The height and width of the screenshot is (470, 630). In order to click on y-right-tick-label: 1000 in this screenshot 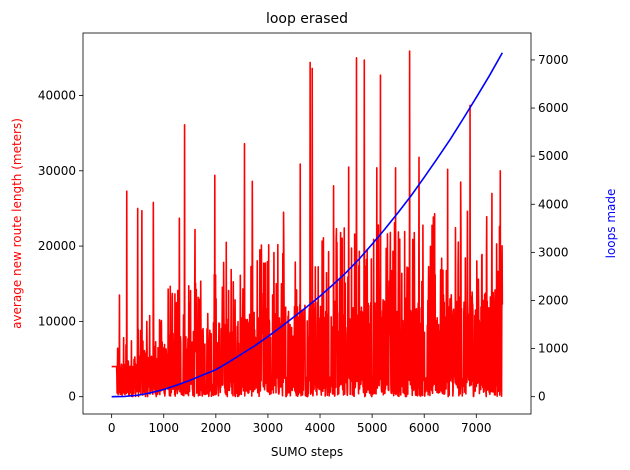, I will do `click(553, 349)`.